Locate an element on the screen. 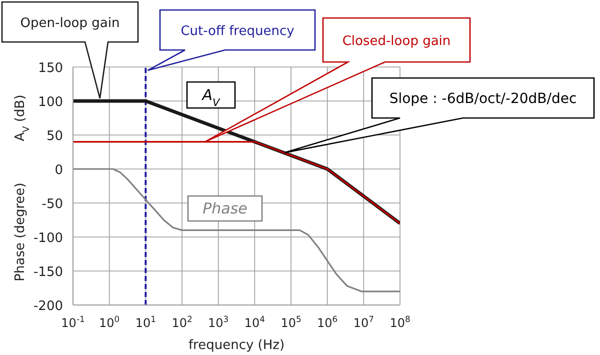 The height and width of the screenshot is (355, 600). x-tick-label: 10$^{4}$ is located at coordinates (254, 322).